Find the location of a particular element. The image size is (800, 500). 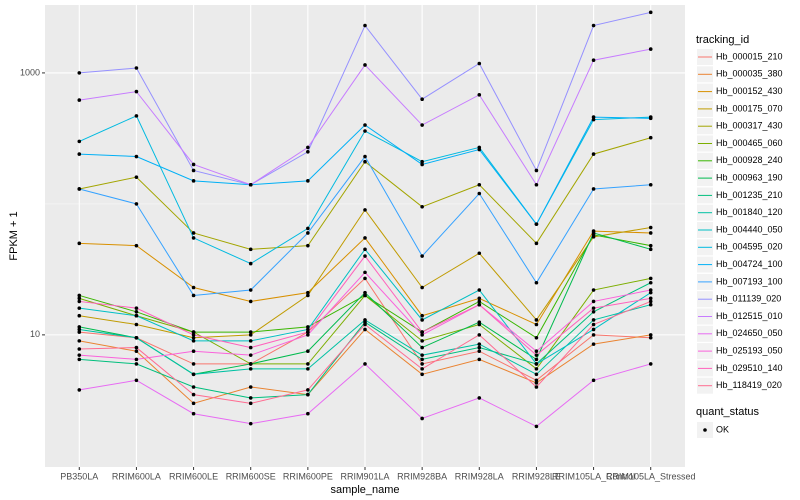

legend-label: Hb_000465_060 is located at coordinates (749, 143).